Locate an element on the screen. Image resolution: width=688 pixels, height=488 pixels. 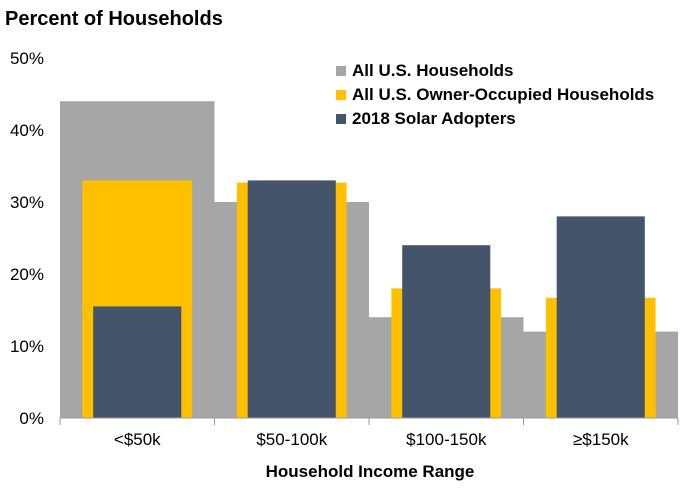
y-tick-label: 0% is located at coordinates (31, 418).